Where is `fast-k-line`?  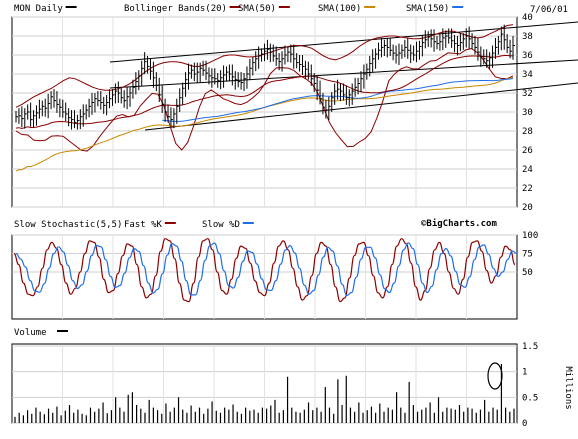 fast-k-line is located at coordinates (264, 270).